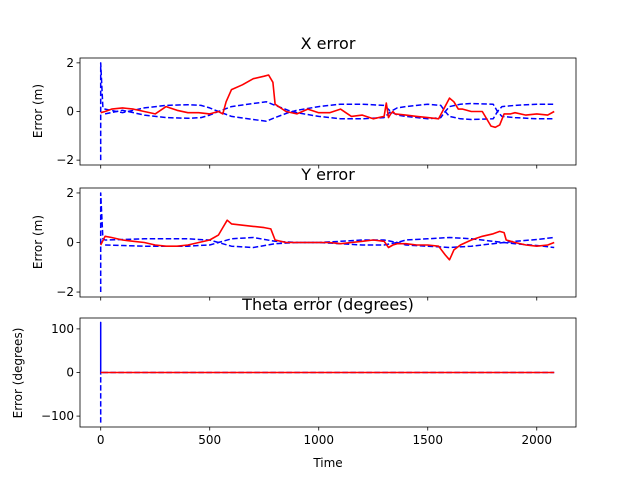 The image size is (640, 480). I want to click on theta-error-title: Theta error (degrees), so click(327, 304).